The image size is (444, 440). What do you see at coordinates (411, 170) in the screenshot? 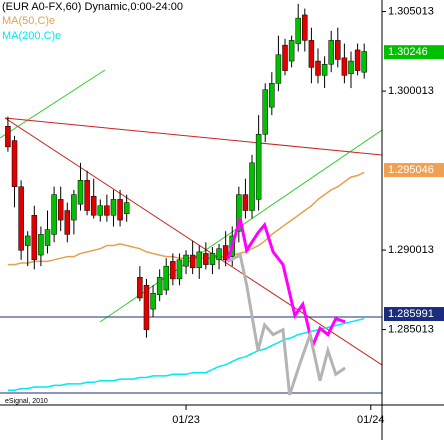
I see `price-marker-label: 1.295046` at bounding box center [411, 170].